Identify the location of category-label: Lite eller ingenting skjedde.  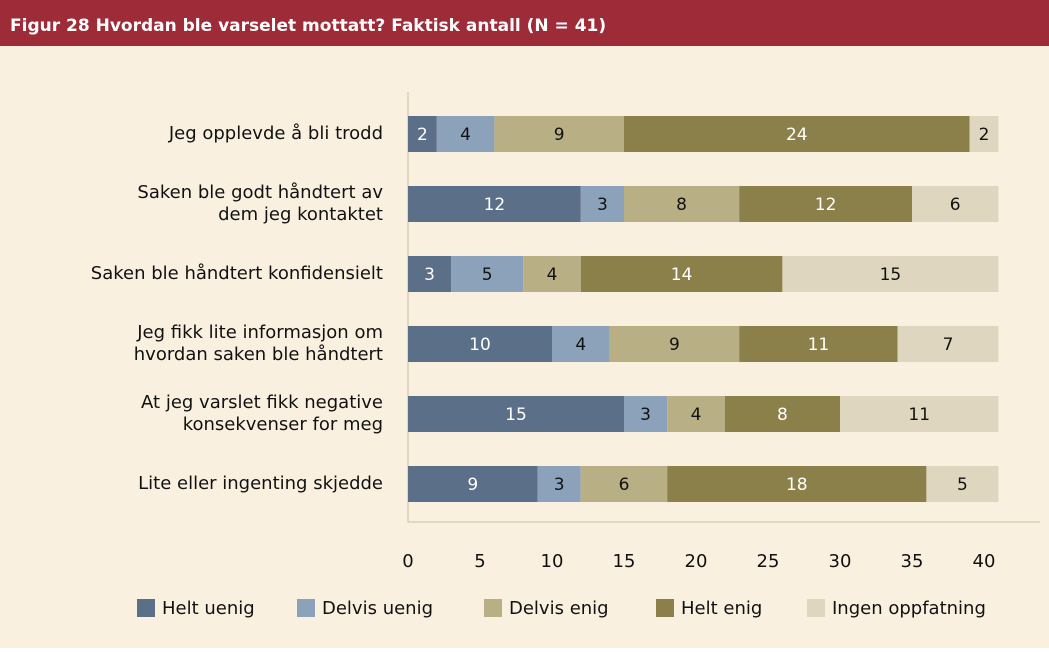
(260, 483).